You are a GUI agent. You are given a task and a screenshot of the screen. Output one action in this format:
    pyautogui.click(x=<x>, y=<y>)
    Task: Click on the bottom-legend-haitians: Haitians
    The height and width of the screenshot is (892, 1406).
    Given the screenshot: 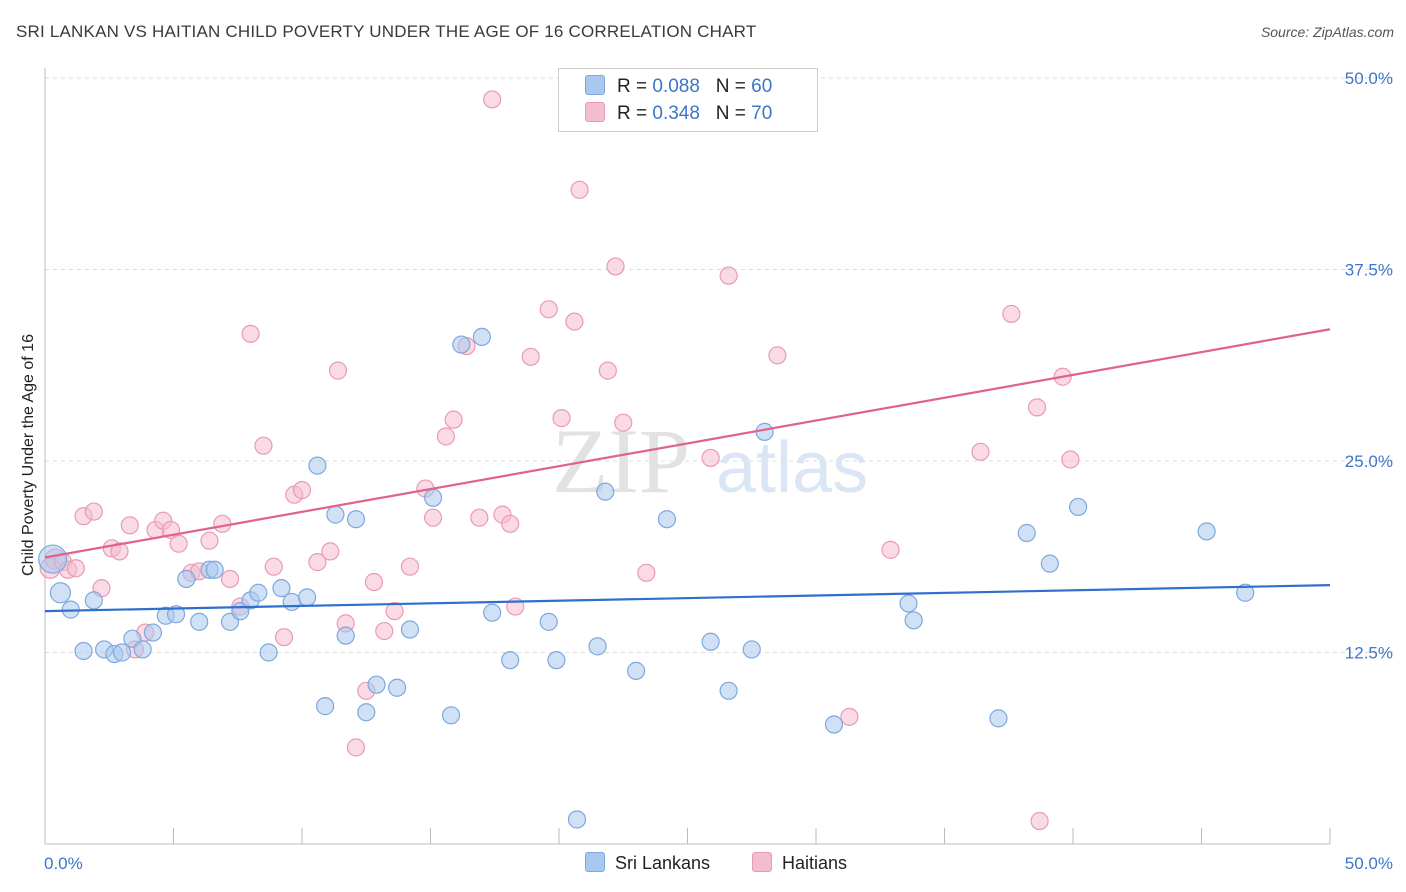 What is the action you would take?
    pyautogui.click(x=799, y=863)
    